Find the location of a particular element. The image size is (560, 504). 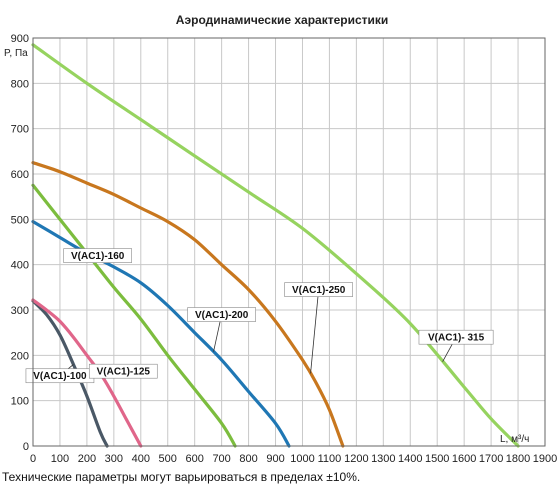

x-tick-label: 100 is located at coordinates (60, 459).